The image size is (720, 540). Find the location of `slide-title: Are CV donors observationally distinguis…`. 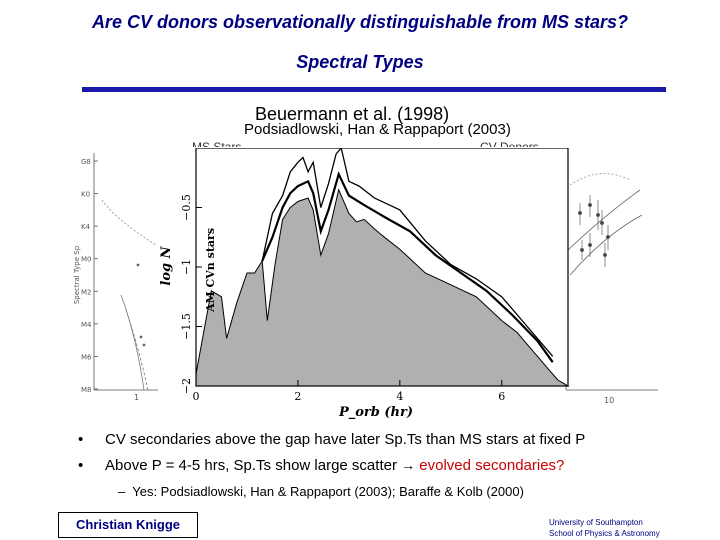

slide-title: Are CV donors observationally distinguis… is located at coordinates (360, 22).